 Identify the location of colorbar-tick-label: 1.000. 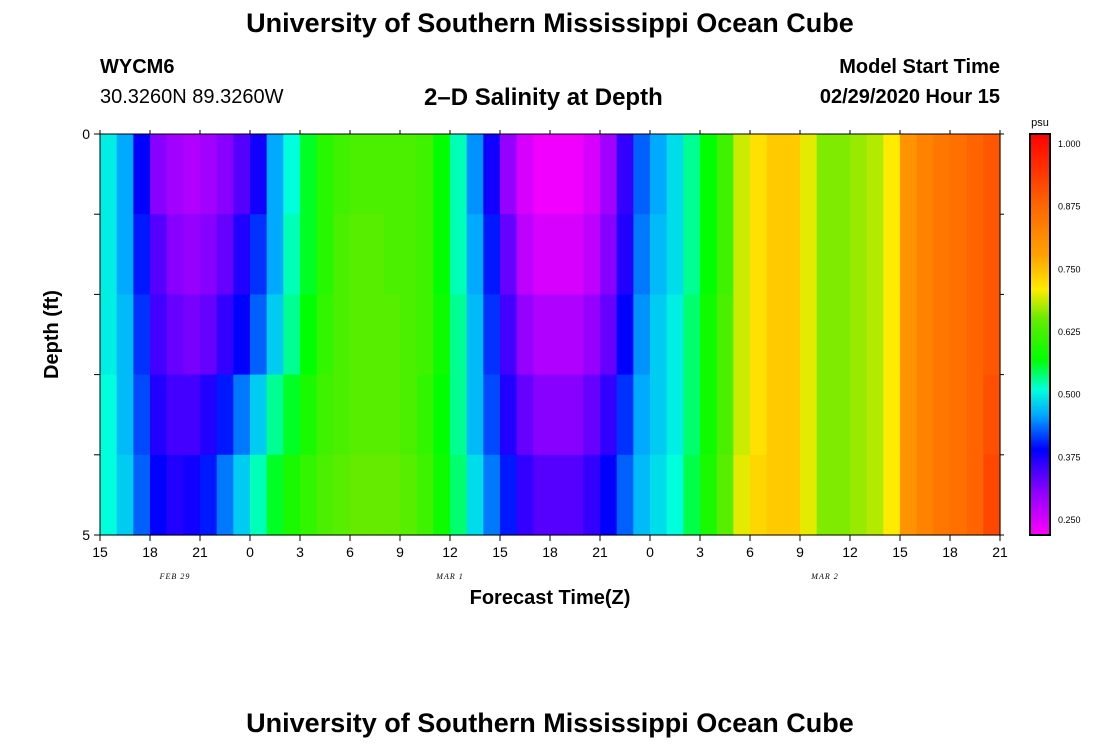
(1069, 144).